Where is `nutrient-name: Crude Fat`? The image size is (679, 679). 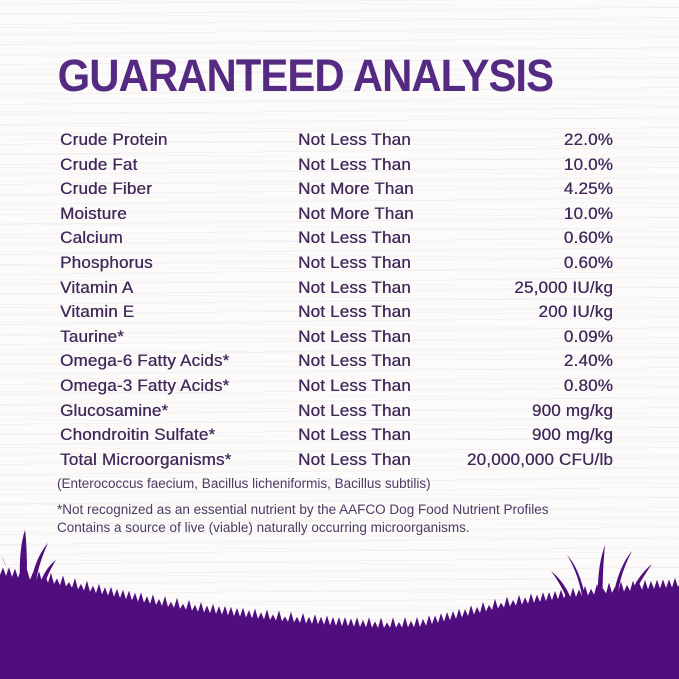 nutrient-name: Crude Fat is located at coordinates (99, 164).